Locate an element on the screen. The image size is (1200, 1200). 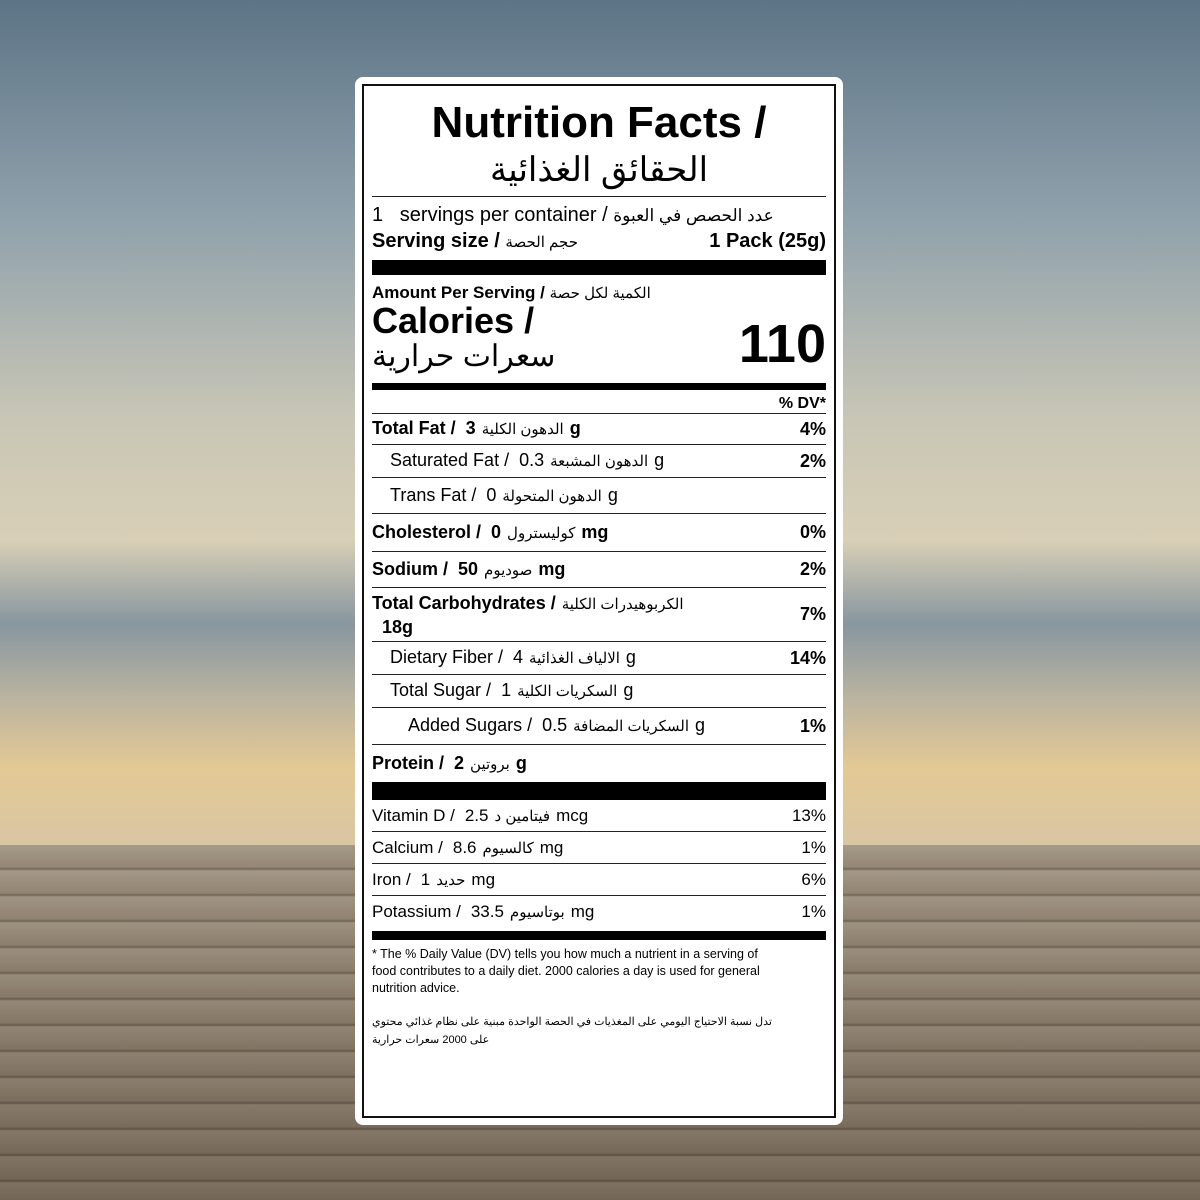
serving-size-arabic: حجم الحصة is located at coordinates (541, 242).